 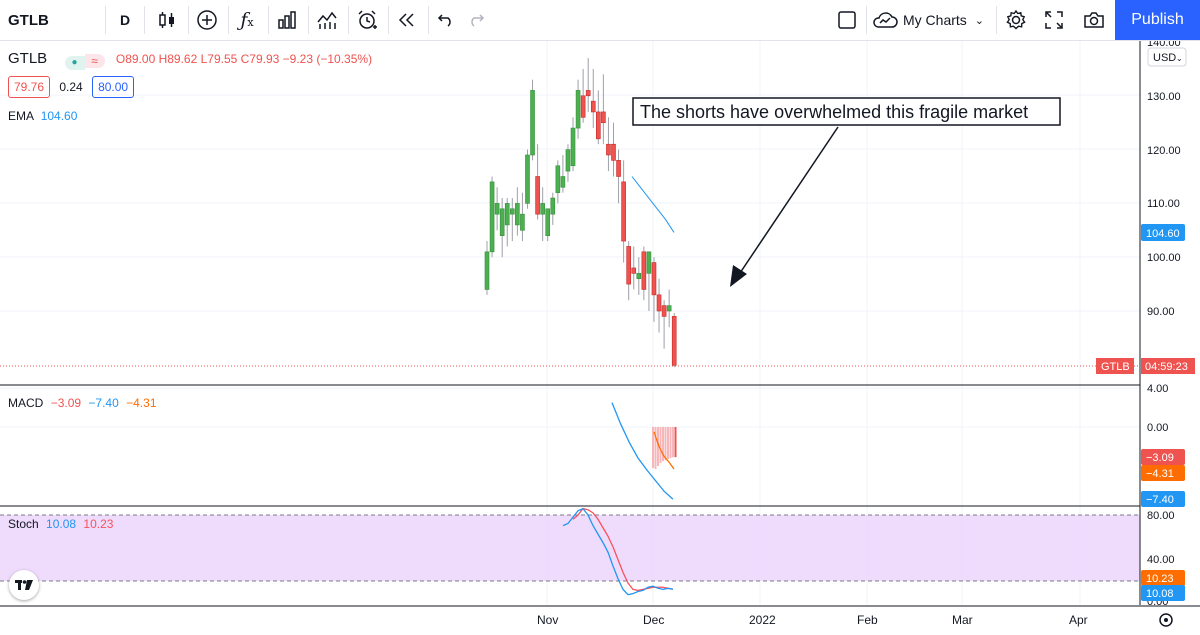 I want to click on macd-tag-box, so click(x=1163, y=457).